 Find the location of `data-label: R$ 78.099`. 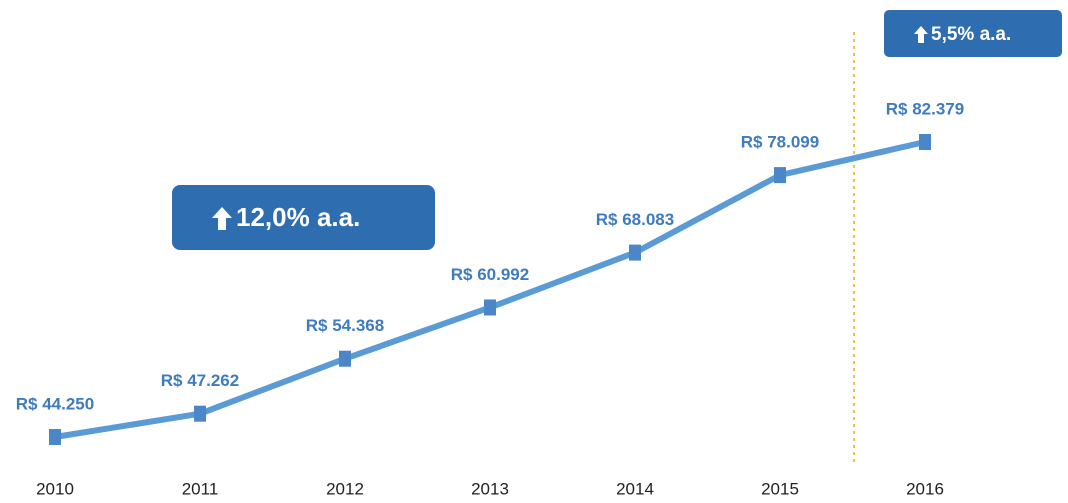

data-label: R$ 78.099 is located at coordinates (780, 142).